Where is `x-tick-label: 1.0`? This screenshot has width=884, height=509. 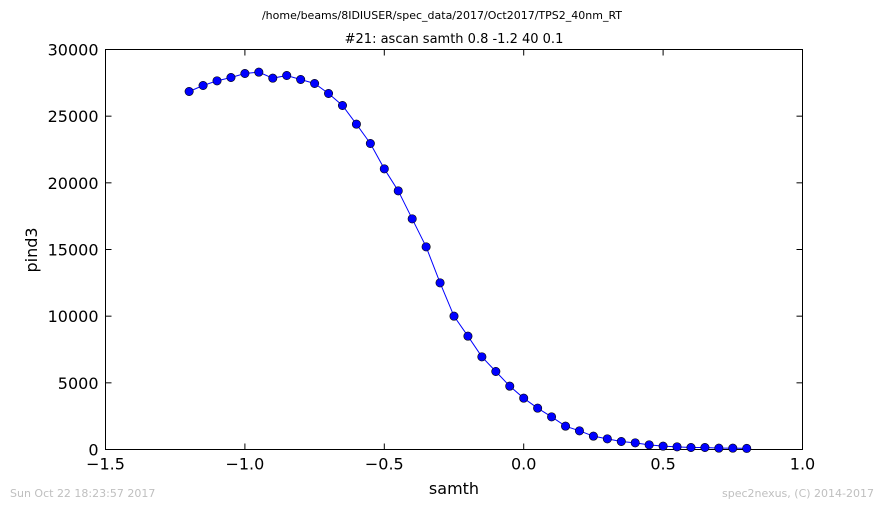 x-tick-label: 1.0 is located at coordinates (802, 464).